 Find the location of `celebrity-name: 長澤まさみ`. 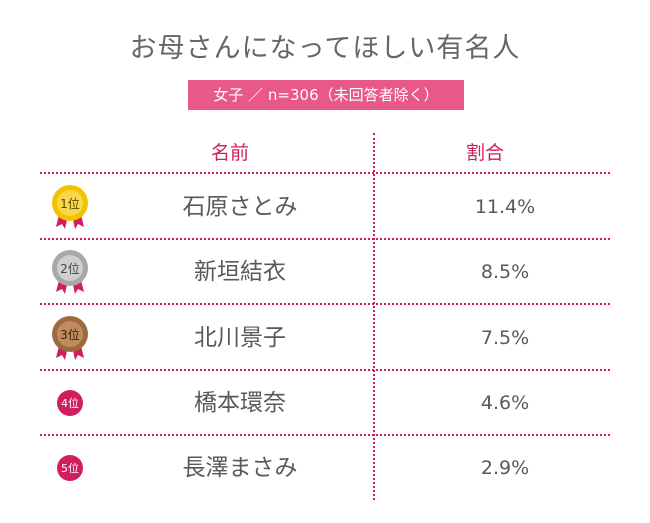

celebrity-name: 長澤まさみ is located at coordinates (240, 468).